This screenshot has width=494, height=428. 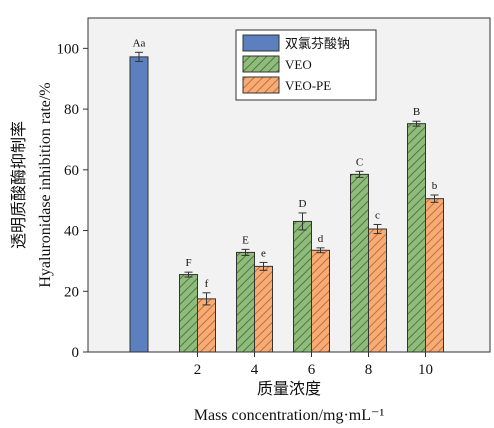 What do you see at coordinates (289, 389) in the screenshot?
I see `x-axis-title-cn: 质量浓度` at bounding box center [289, 389].